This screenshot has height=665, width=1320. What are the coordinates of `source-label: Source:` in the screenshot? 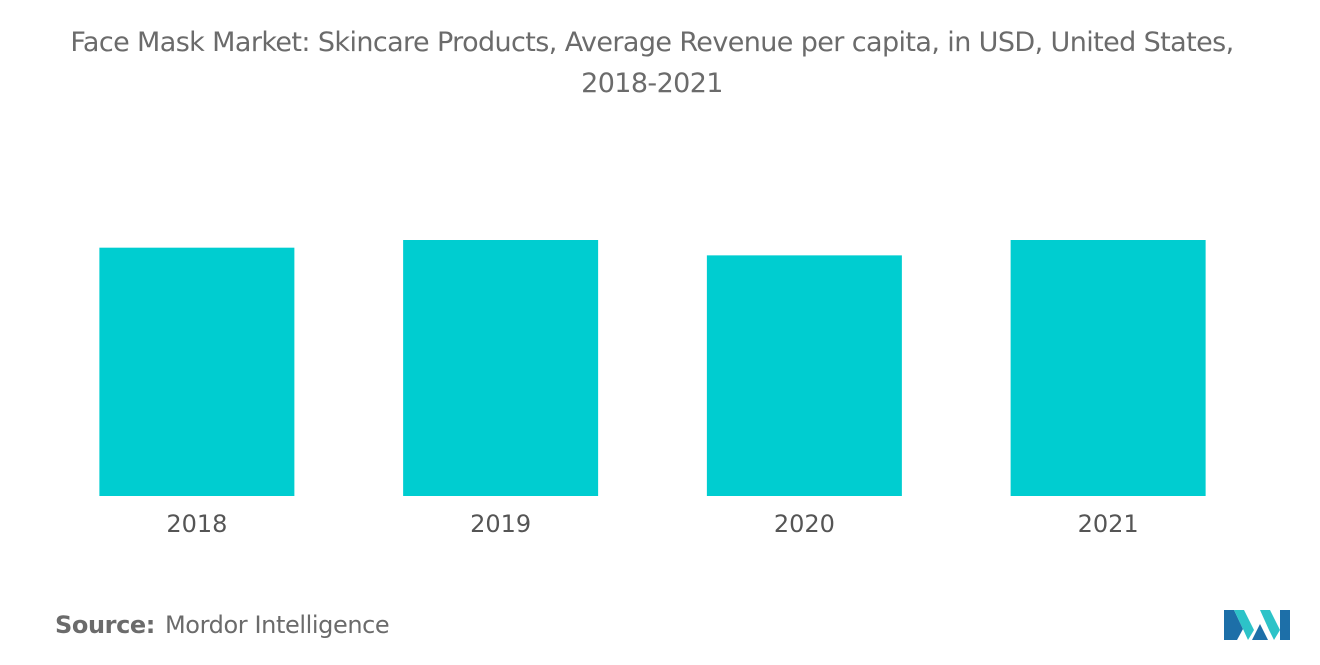 It's located at (105, 625).